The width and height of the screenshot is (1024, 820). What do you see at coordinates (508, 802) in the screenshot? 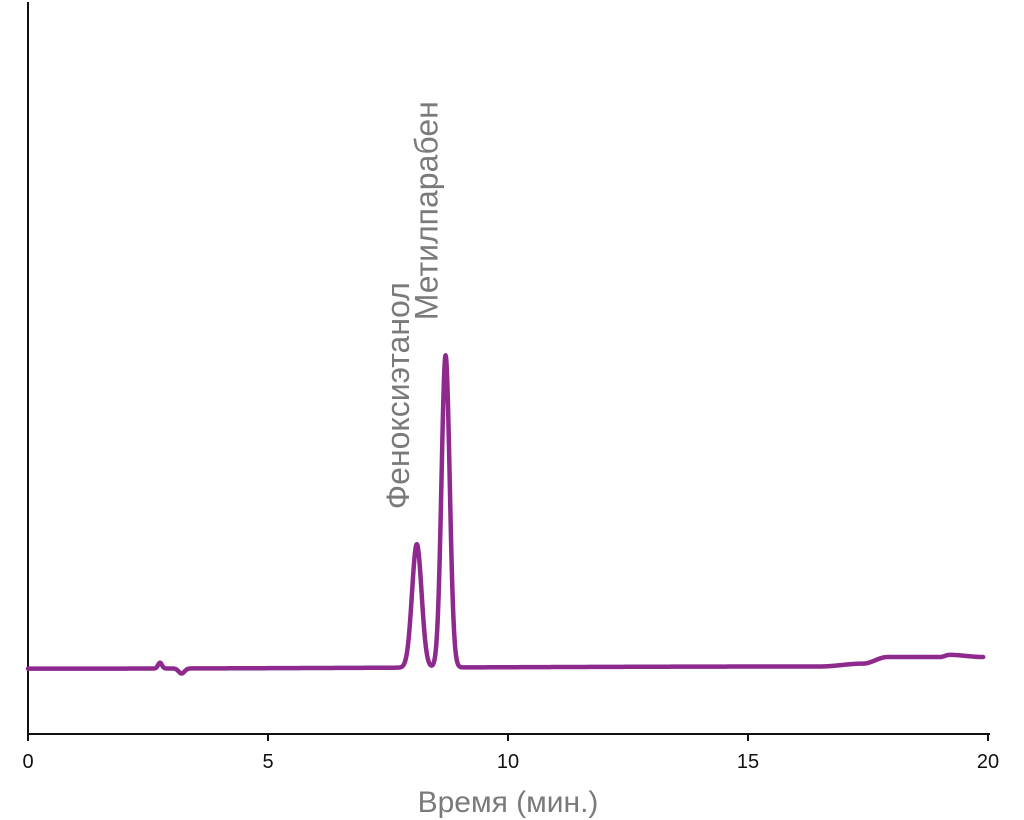
I see `x-axis-title: Время (мин.)` at bounding box center [508, 802].